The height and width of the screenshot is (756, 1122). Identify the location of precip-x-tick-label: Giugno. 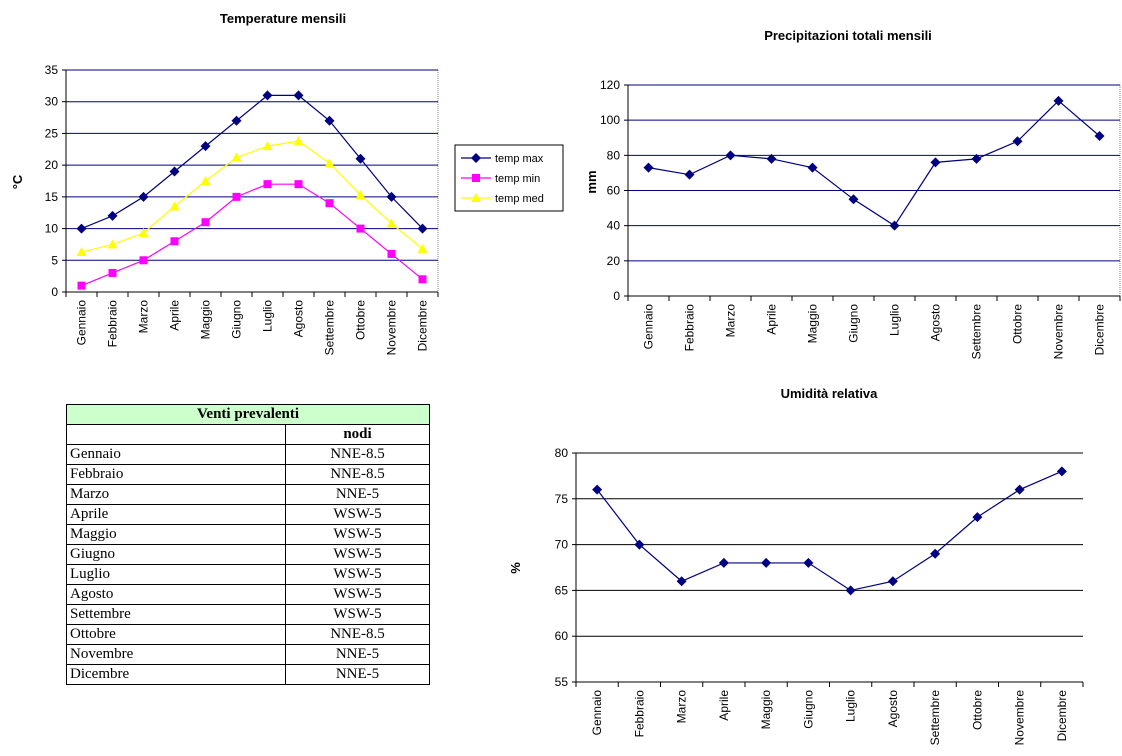
(854, 323).